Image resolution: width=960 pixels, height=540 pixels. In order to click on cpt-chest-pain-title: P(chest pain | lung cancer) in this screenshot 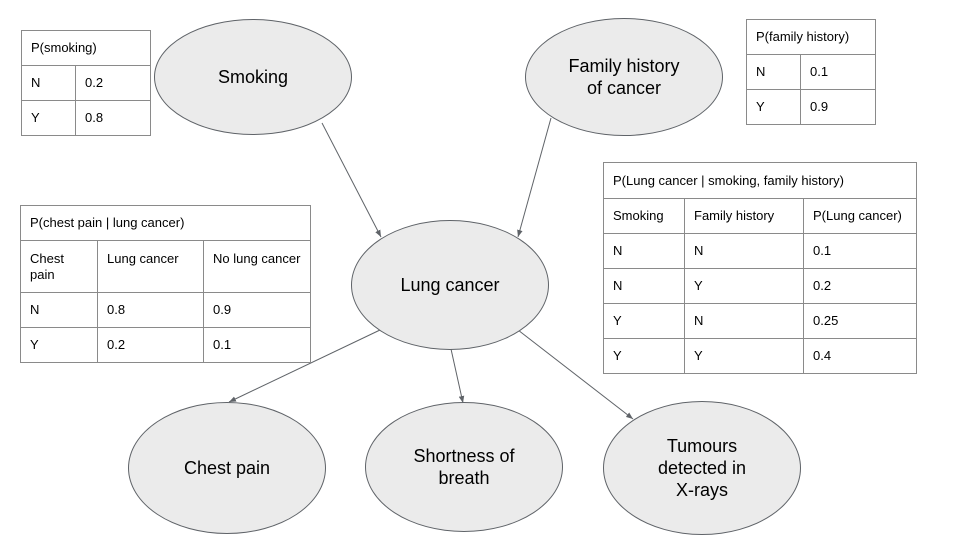, I will do `click(165, 223)`.